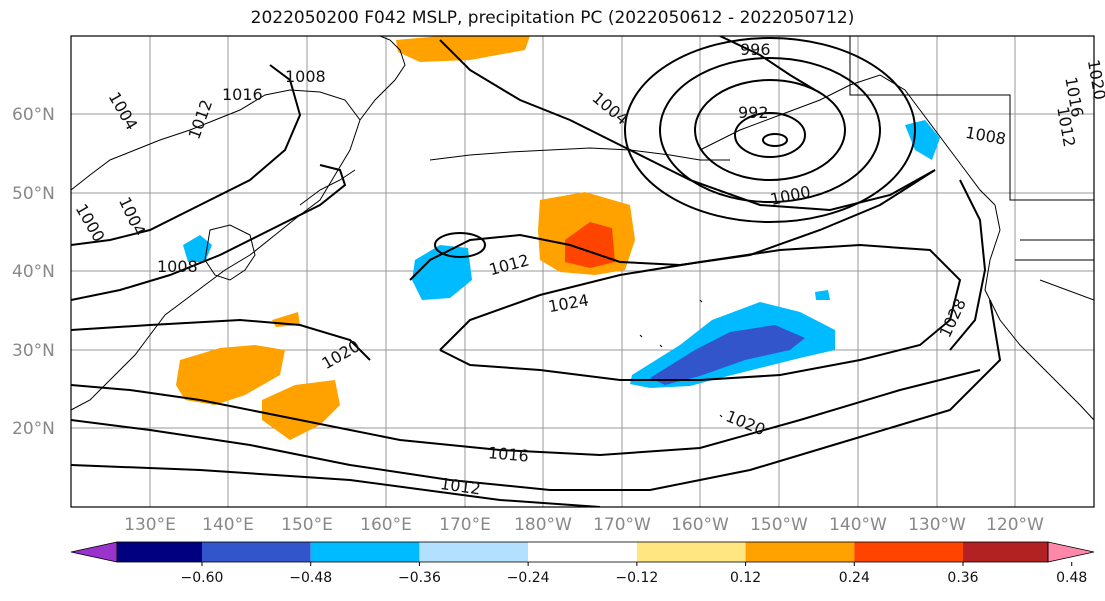 Image resolution: width=1105 pixels, height=601 pixels. I want to click on colorbar-tick-label: 0.24, so click(854, 578).